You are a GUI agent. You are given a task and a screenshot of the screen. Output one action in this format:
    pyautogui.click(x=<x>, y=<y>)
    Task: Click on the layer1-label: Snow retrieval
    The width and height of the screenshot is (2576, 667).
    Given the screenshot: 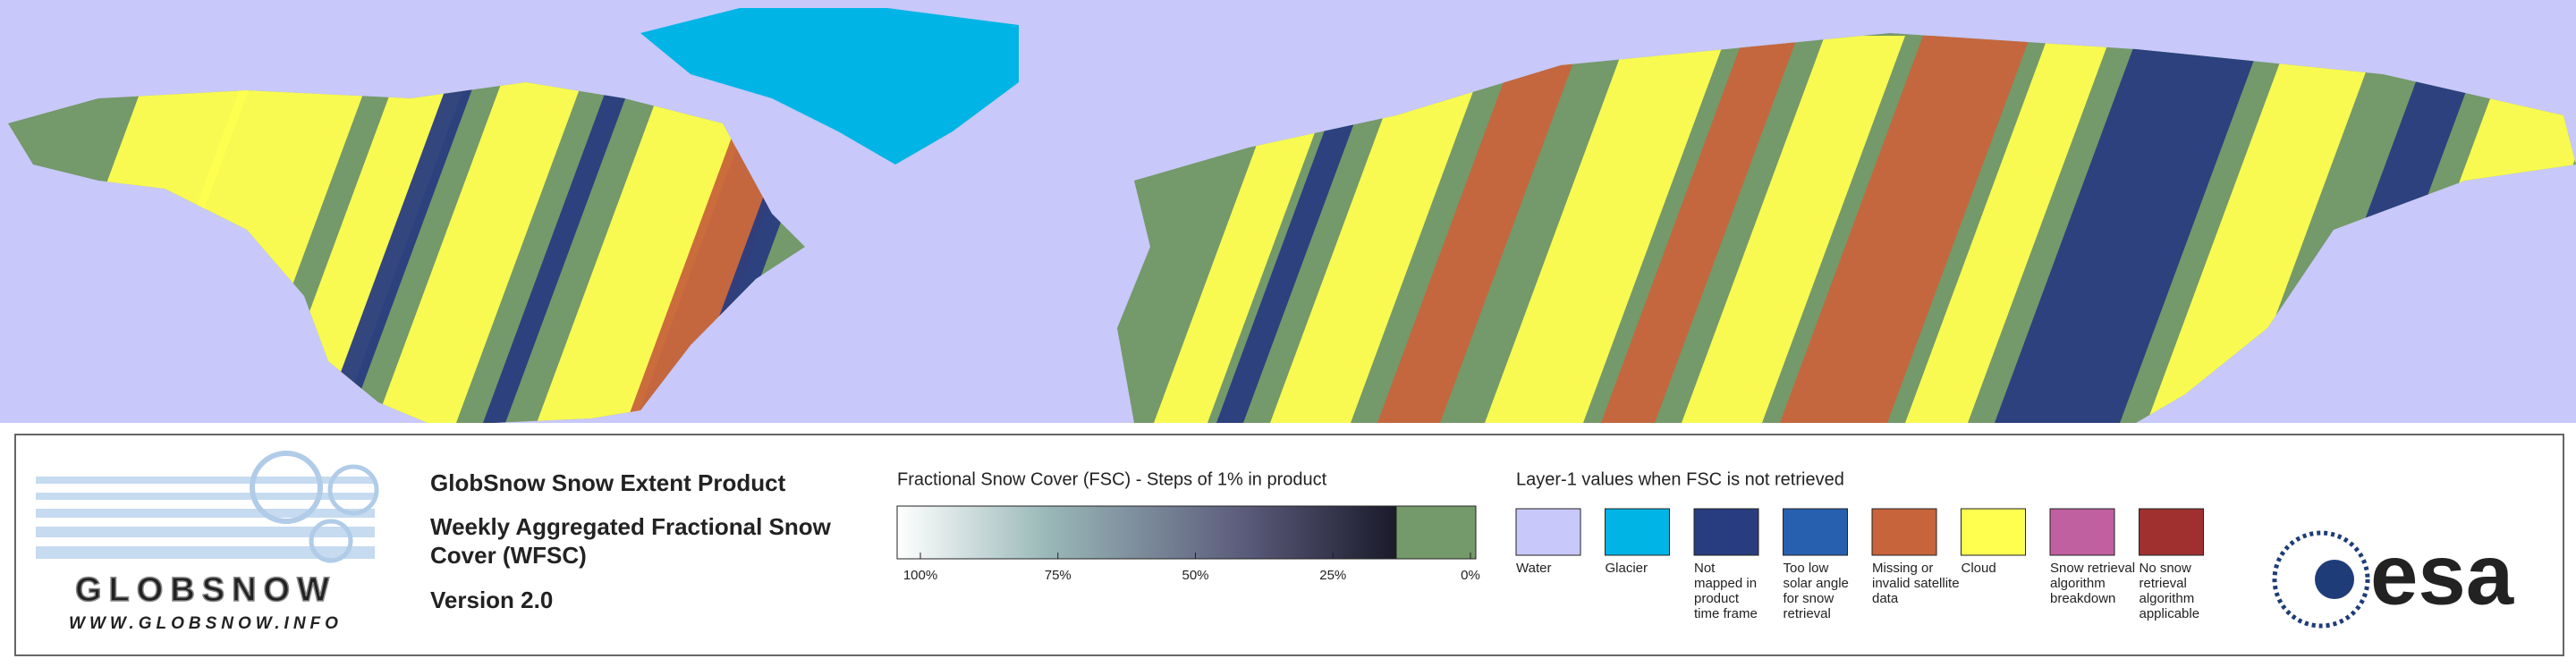 What is the action you would take?
    pyautogui.click(x=2092, y=568)
    